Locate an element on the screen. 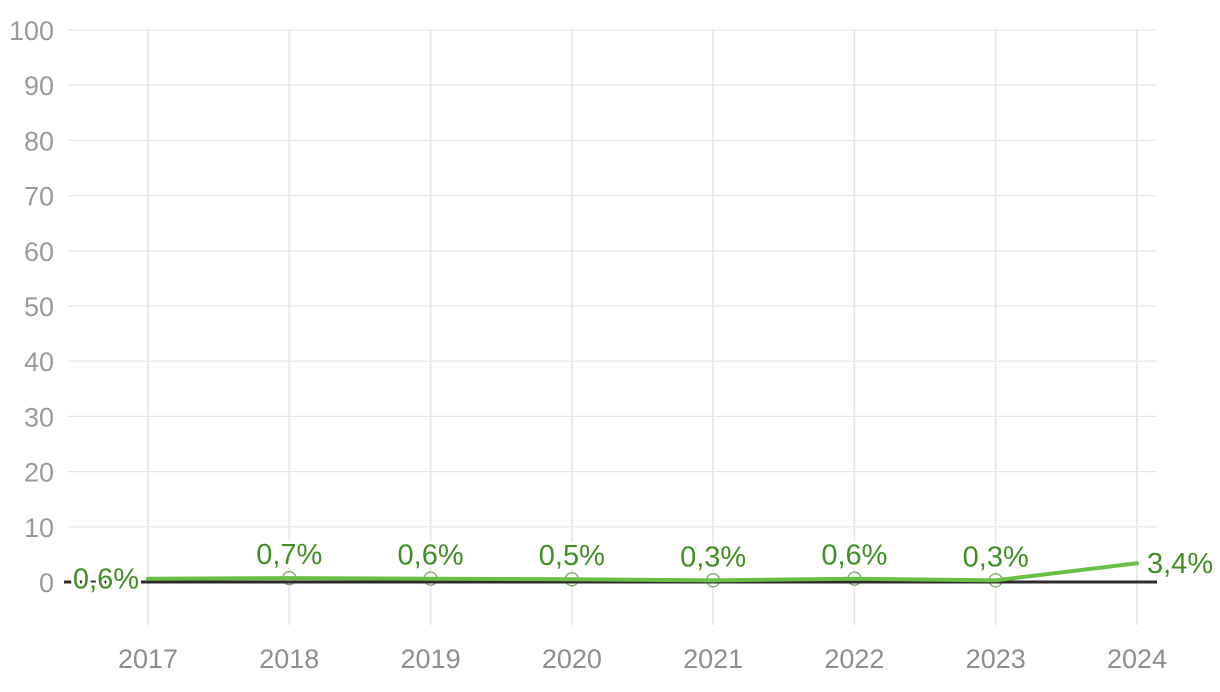 The height and width of the screenshot is (692, 1220). y-tick-label: 10 is located at coordinates (39, 528).